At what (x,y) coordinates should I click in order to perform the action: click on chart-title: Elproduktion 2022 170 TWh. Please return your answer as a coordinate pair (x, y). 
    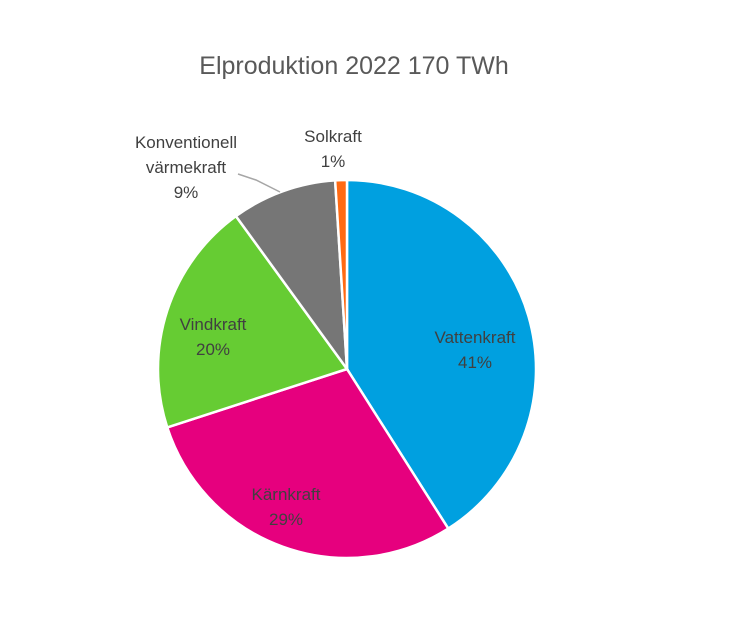
    Looking at the image, I should click on (353, 66).